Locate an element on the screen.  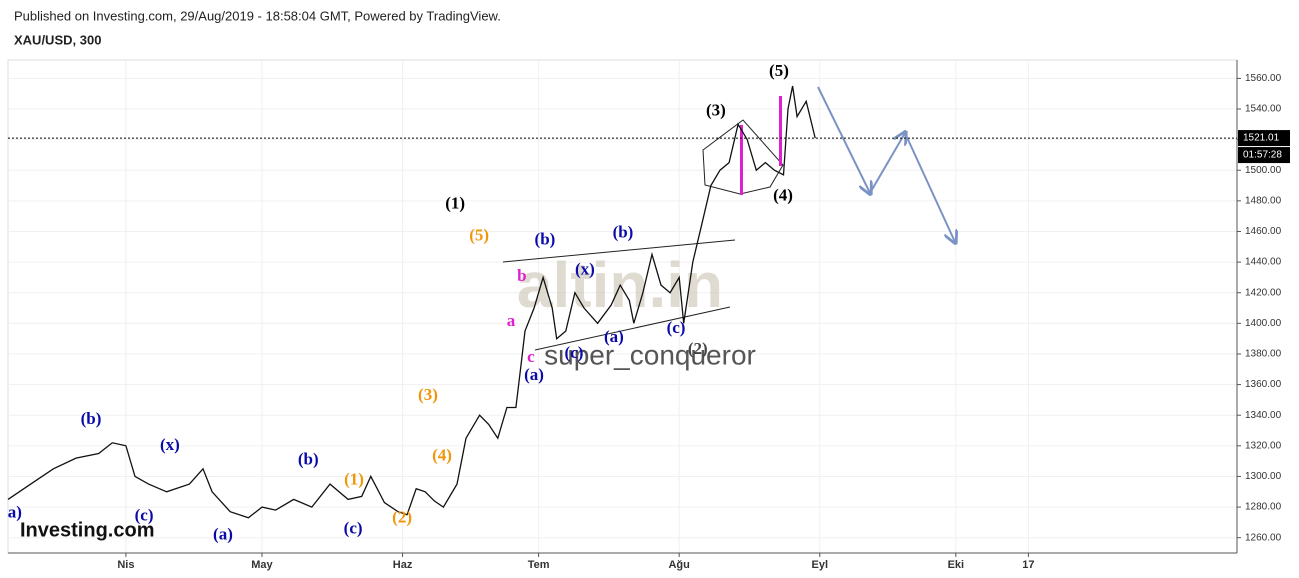
pattern-lines is located at coordinates (643, 235).